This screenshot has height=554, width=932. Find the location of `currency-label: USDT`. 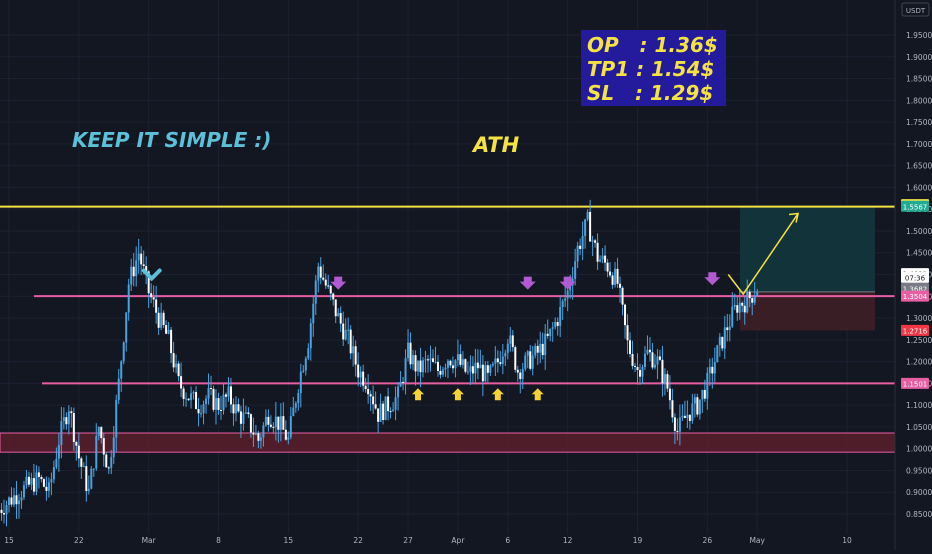

currency-label: USDT is located at coordinates (916, 11).